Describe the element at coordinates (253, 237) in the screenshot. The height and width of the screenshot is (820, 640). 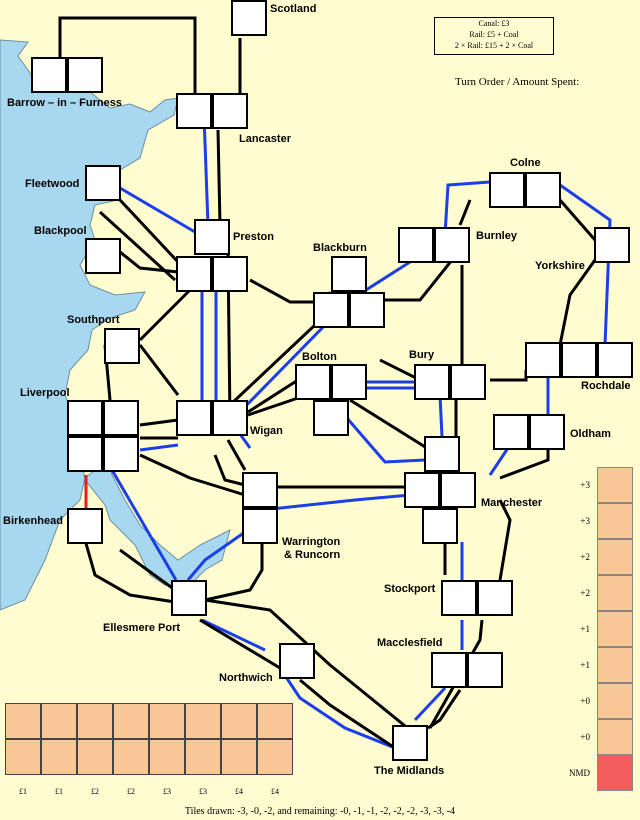
I see `label-preston: Preston` at that location.